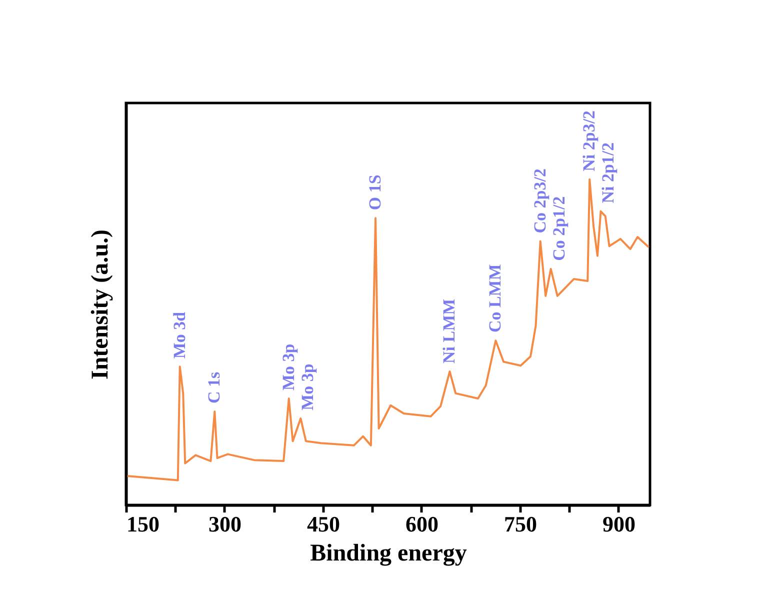  I want to click on annotation: O 1S, so click(375, 192).